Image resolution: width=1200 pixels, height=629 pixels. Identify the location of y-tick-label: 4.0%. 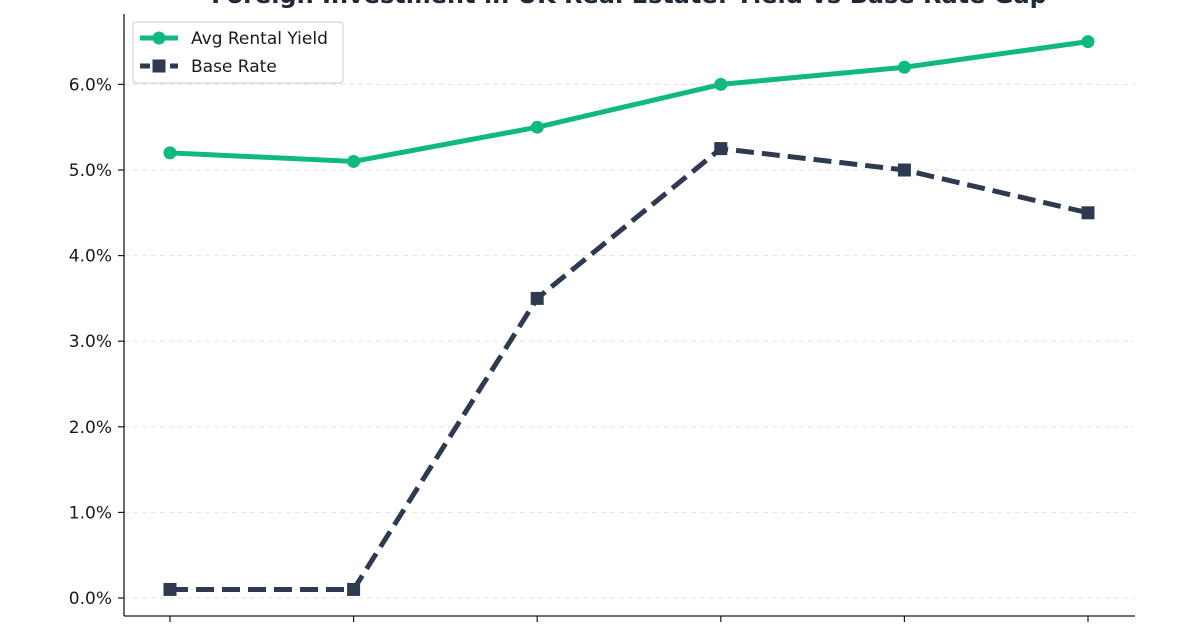
(90, 257).